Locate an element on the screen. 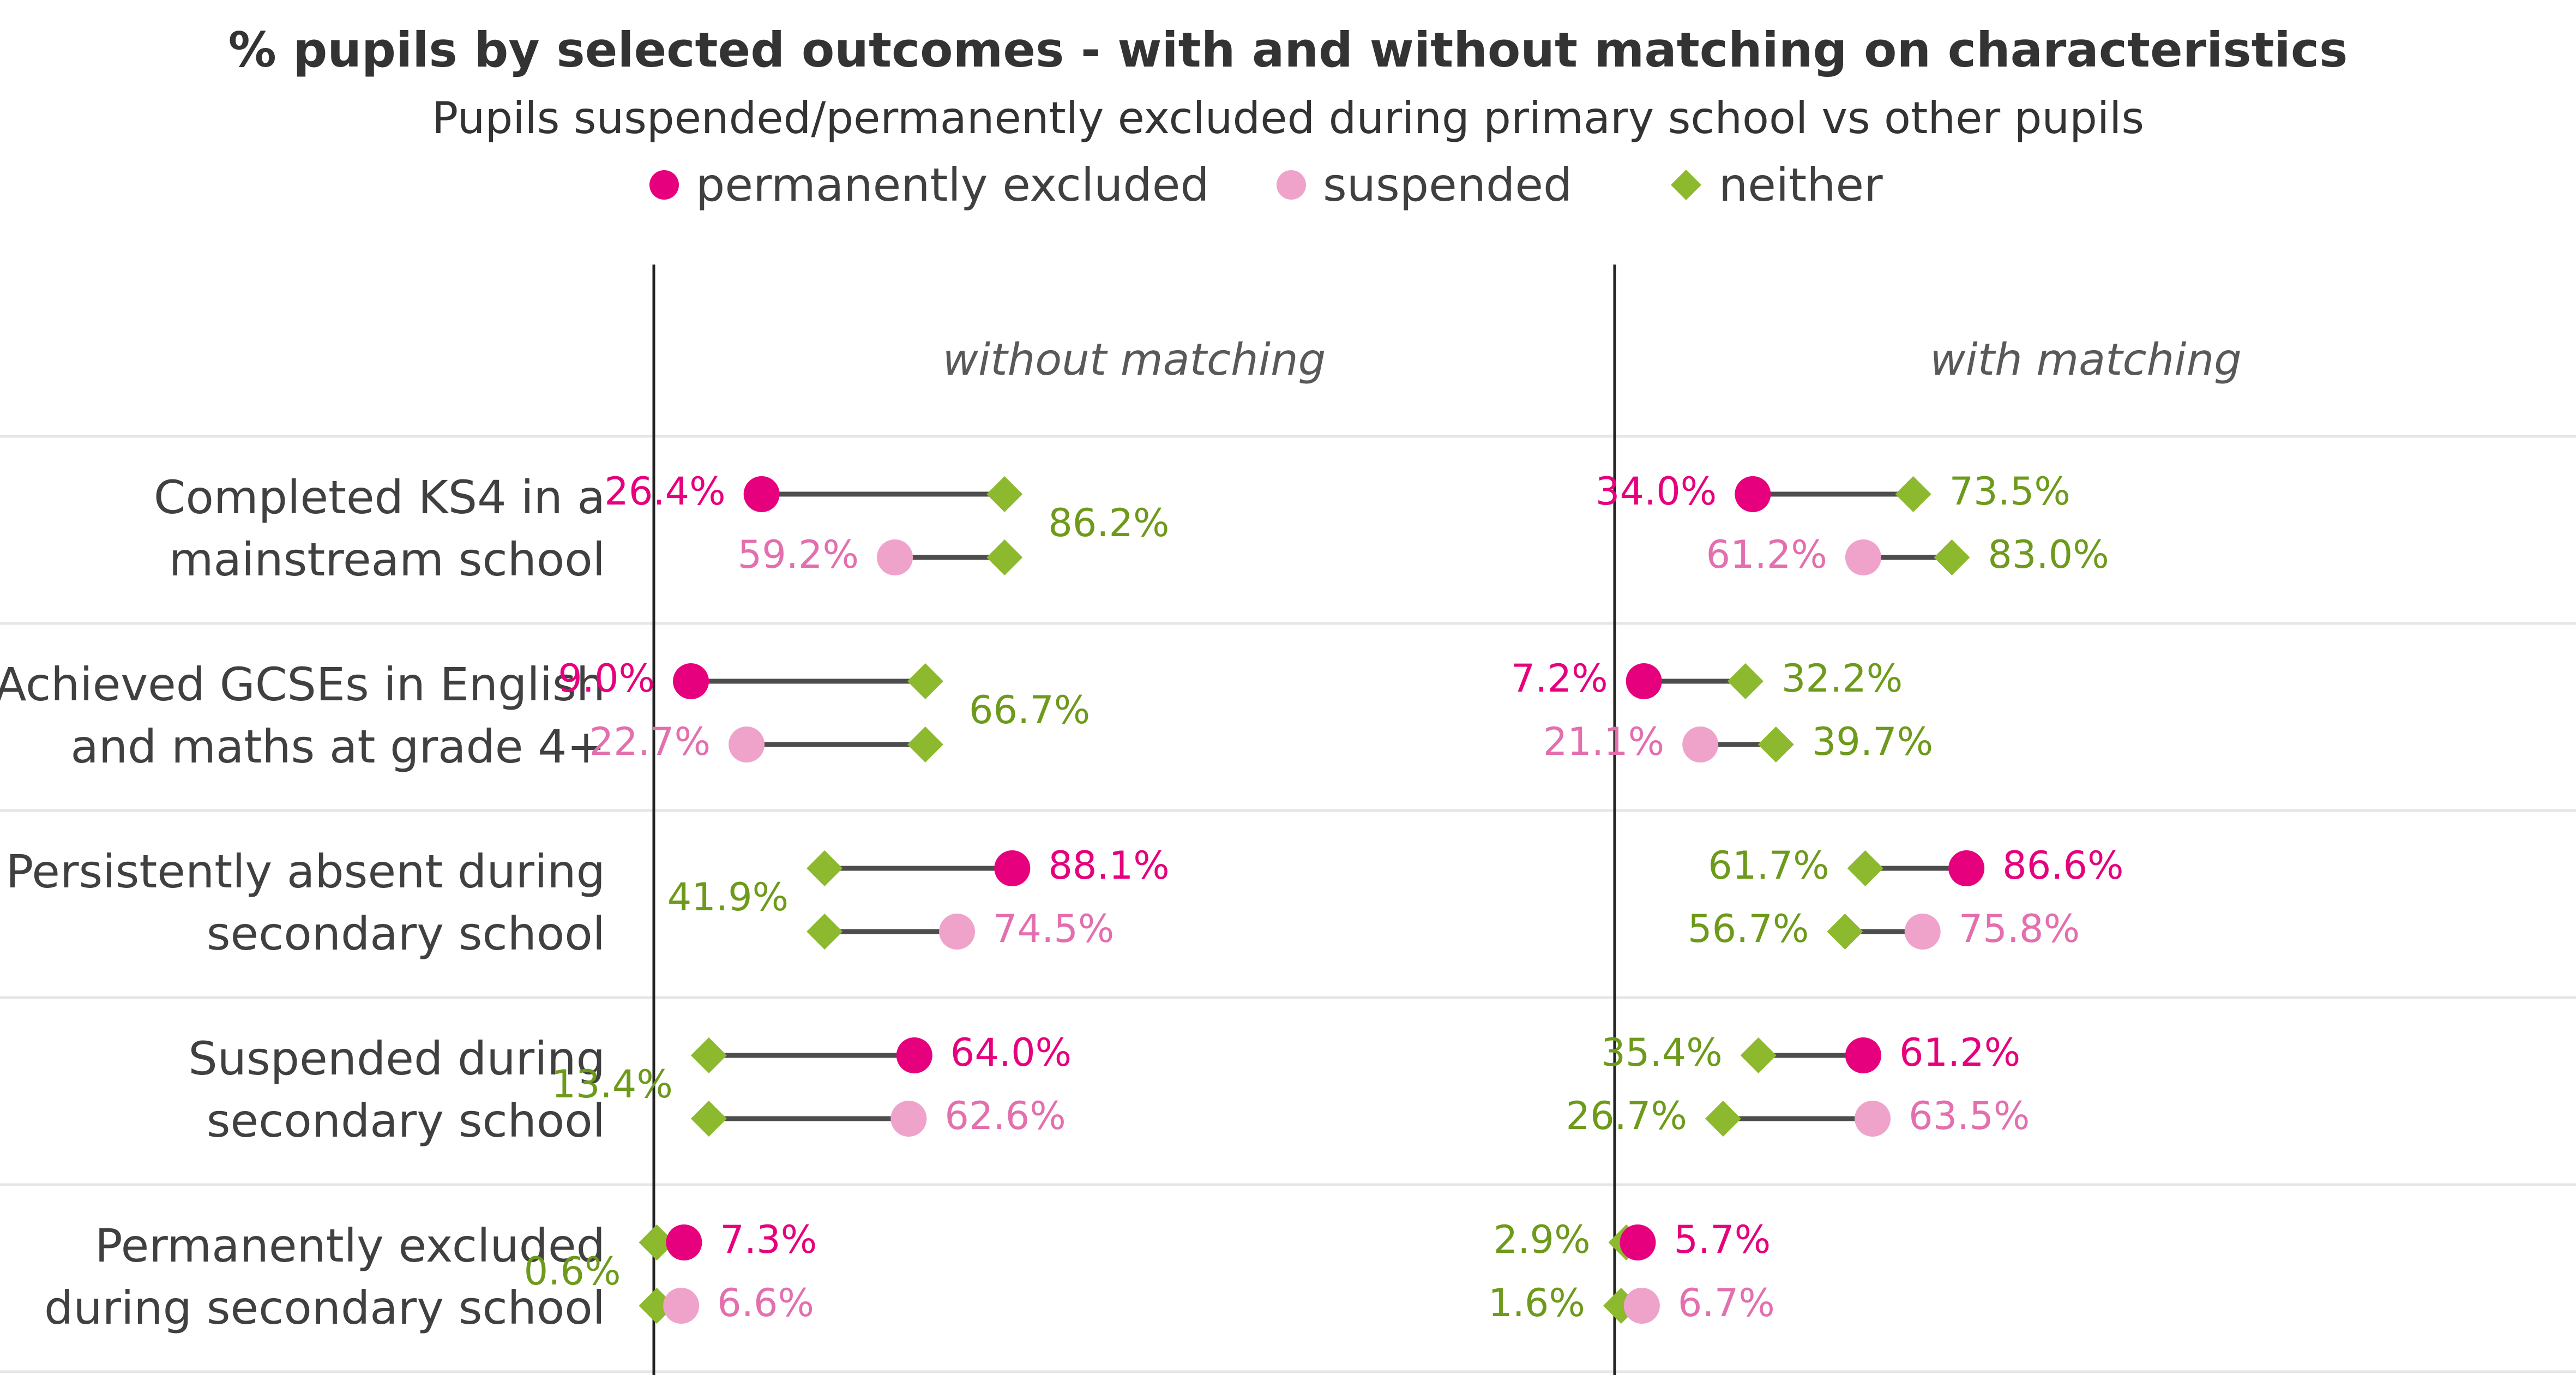 Image resolution: width=2576 pixels, height=1375 pixels. legend-label: permanently excluded is located at coordinates (952, 185).